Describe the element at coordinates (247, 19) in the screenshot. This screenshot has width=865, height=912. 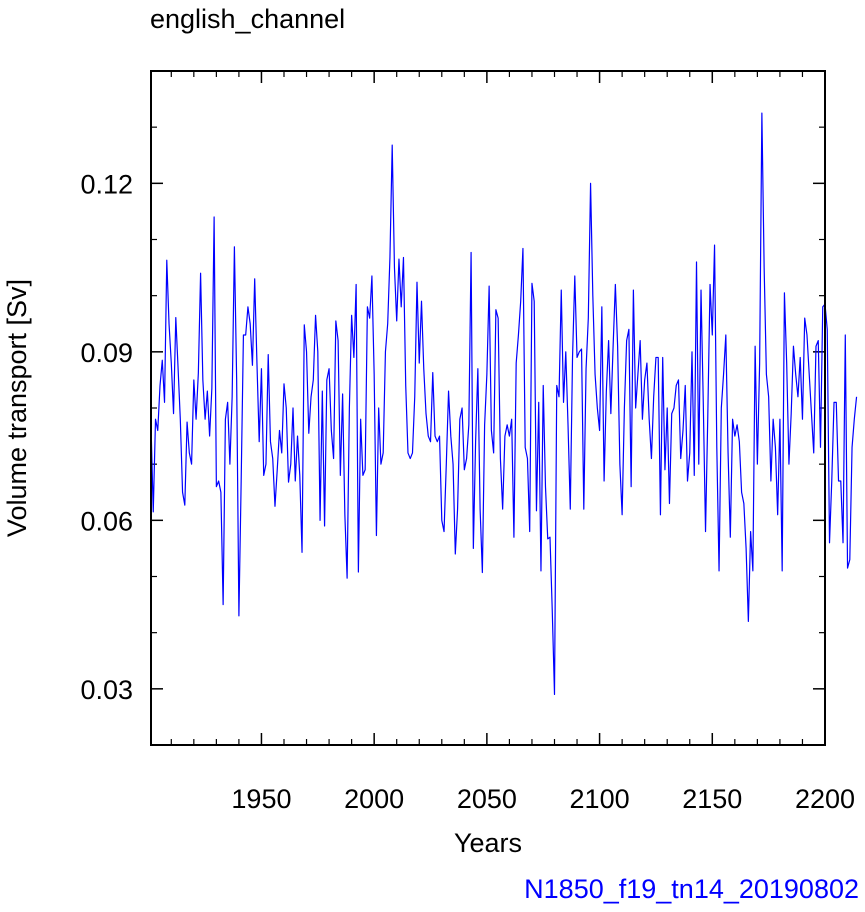
I see `chart-title: english_channel` at that location.